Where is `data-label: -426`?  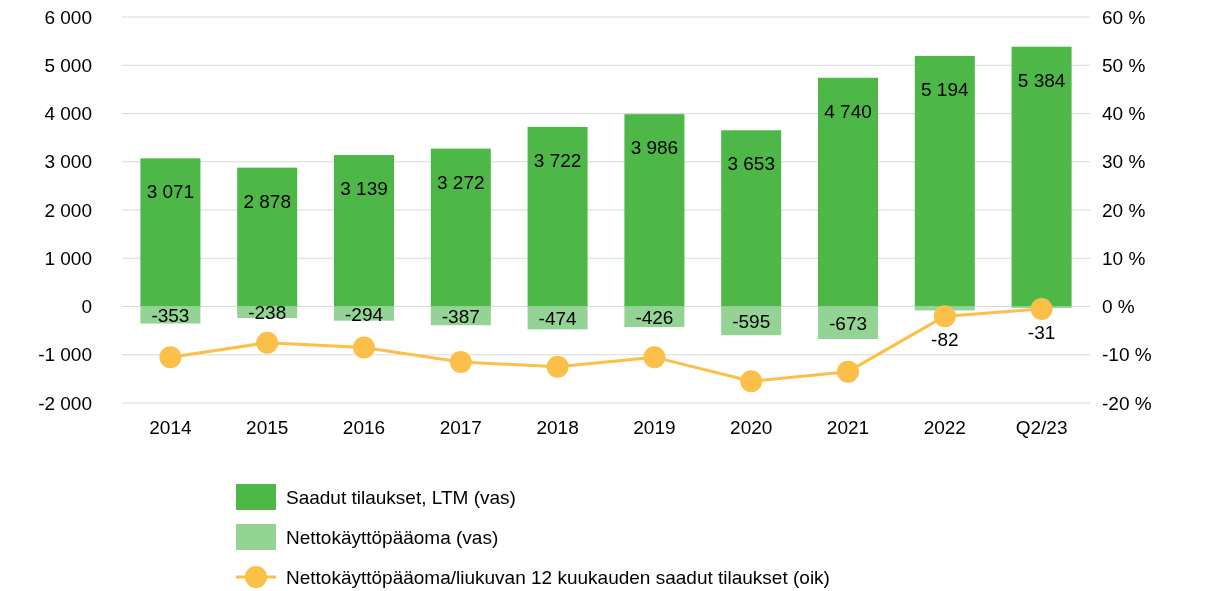 data-label: -426 is located at coordinates (654, 317).